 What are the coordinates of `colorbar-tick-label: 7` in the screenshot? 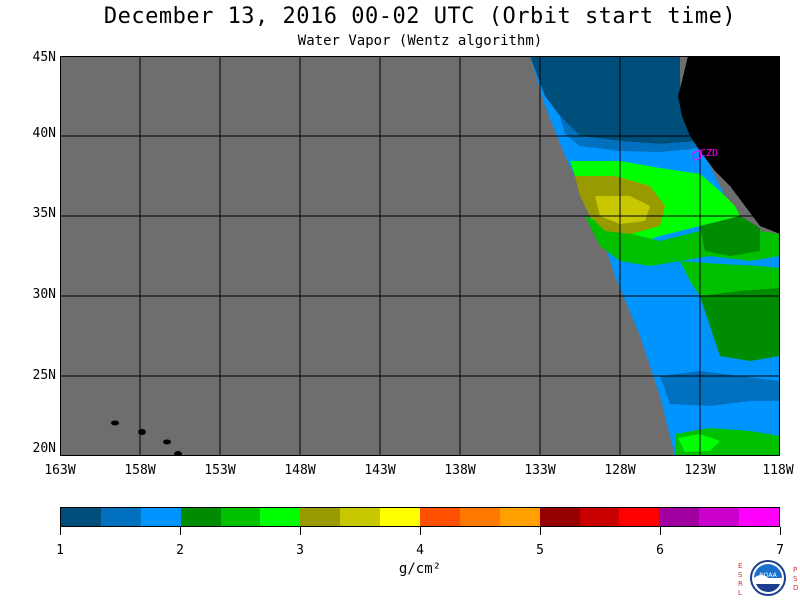 It's located at (780, 550).